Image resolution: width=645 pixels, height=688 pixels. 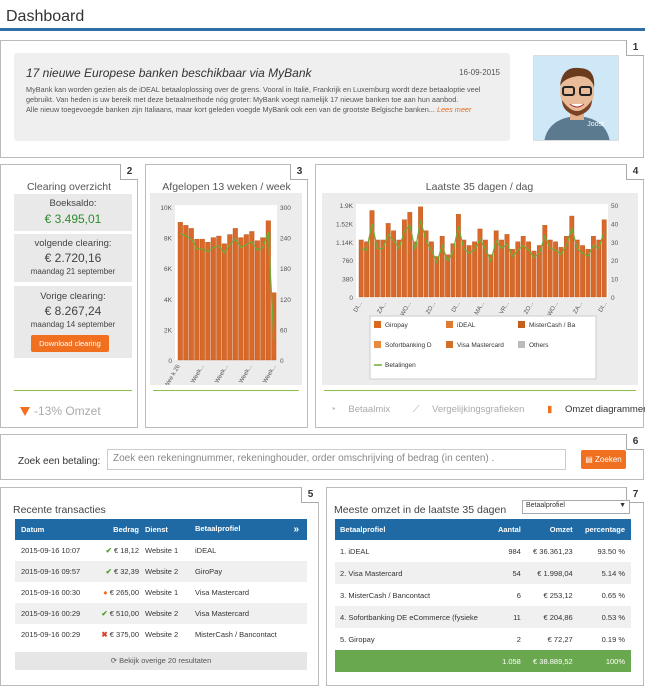 What do you see at coordinates (369, 409) in the screenshot?
I see `tab-betaalmix-label: Betaalmix` at bounding box center [369, 409].